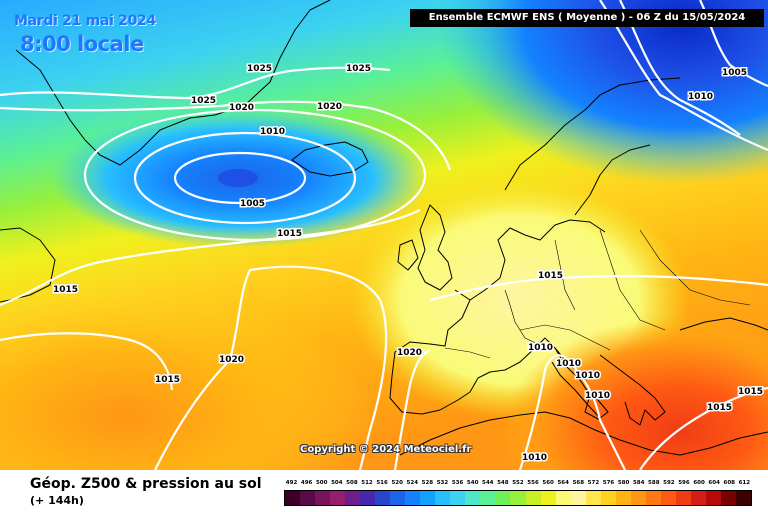 The width and height of the screenshot is (768, 512). Describe the element at coordinates (714, 483) in the screenshot. I see `color-scale-value: 604` at that location.